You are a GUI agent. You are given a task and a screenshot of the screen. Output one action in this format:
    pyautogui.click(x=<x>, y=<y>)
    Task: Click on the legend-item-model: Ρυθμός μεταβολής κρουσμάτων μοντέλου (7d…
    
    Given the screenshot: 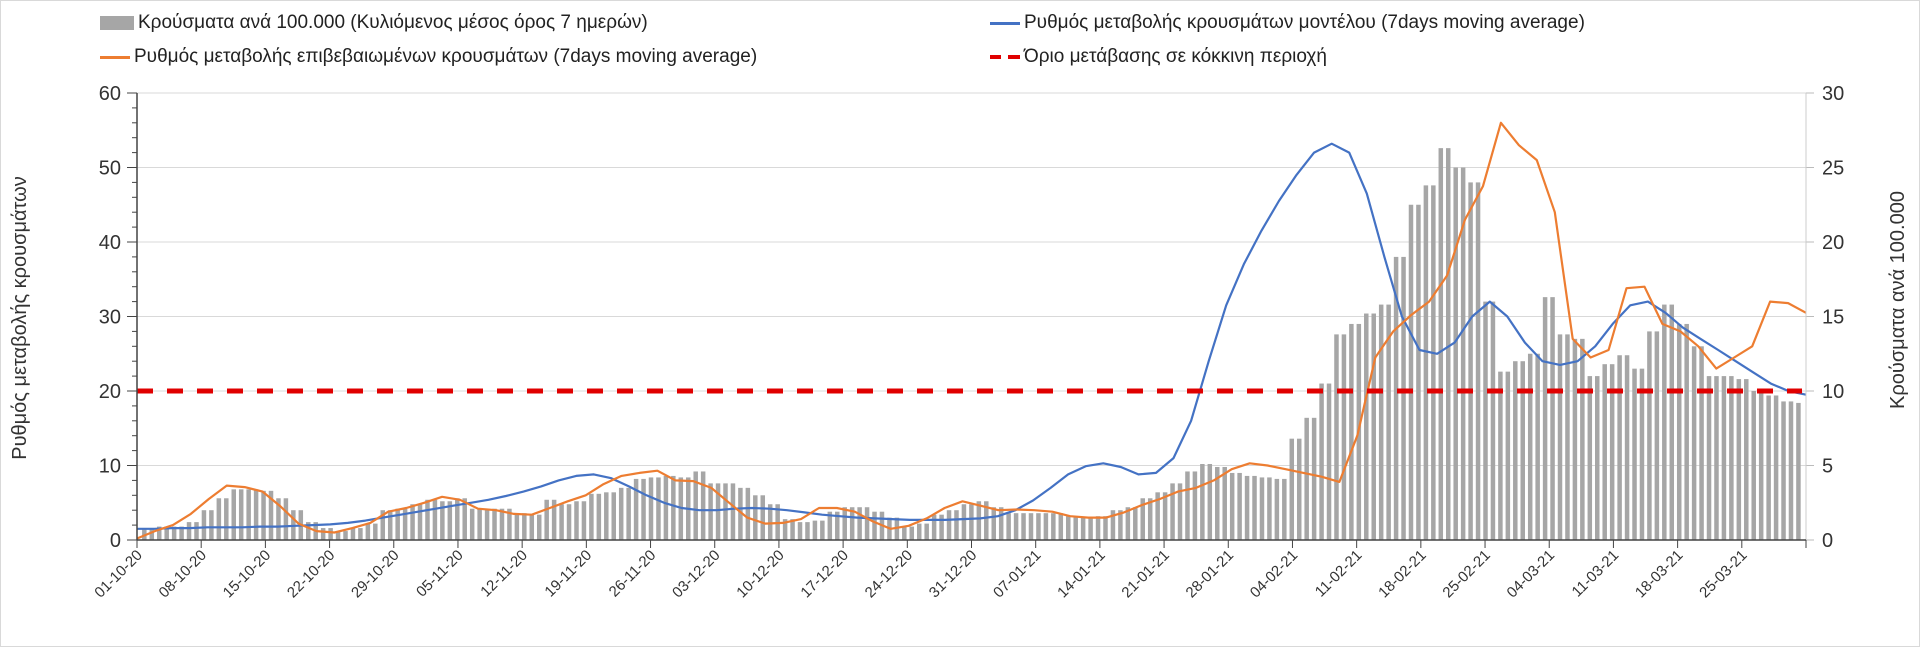 What is the action you would take?
    pyautogui.click(x=1287, y=23)
    